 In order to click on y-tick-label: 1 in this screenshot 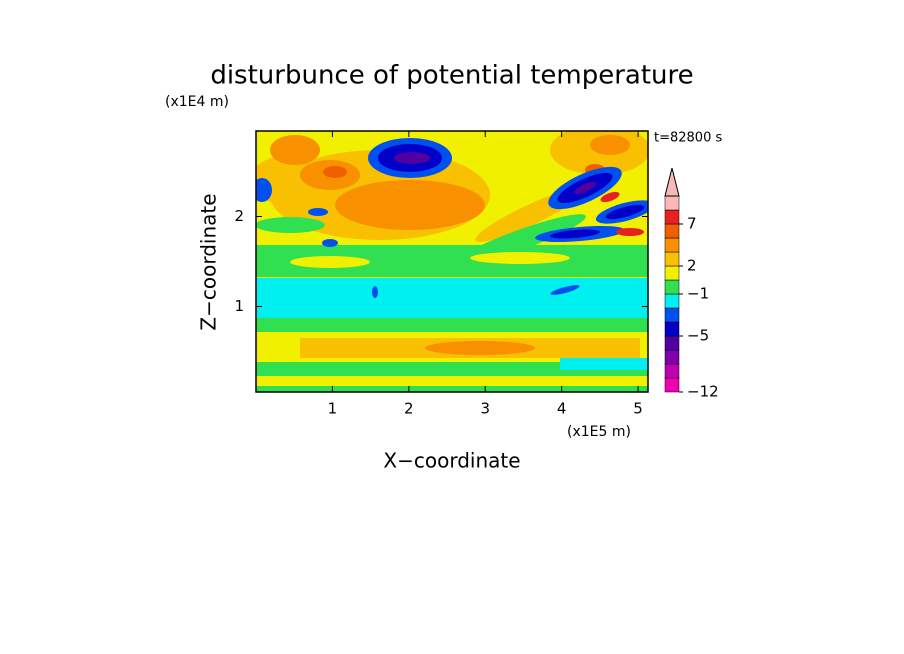, I will do `click(239, 306)`.